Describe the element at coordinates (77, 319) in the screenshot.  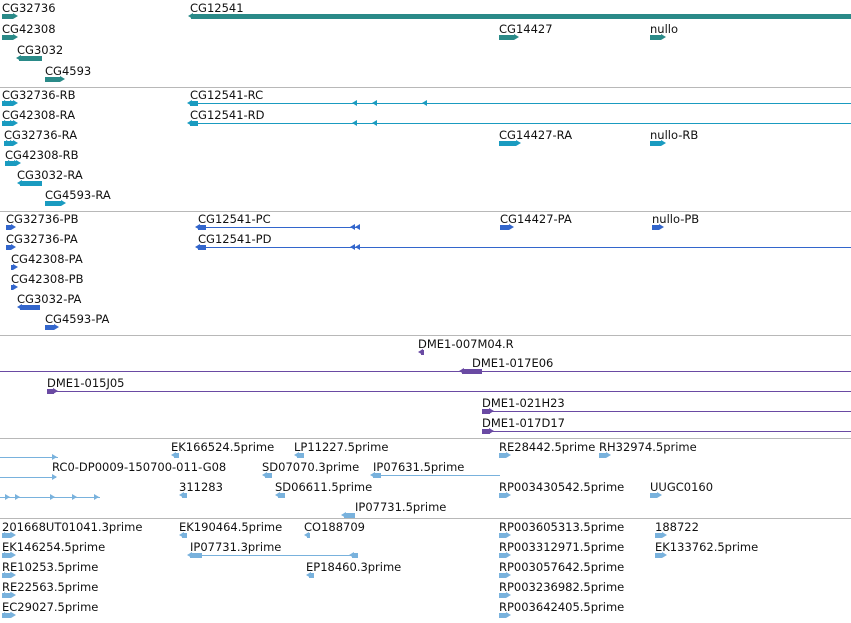
I see `feature-label: CG4593-PA` at that location.